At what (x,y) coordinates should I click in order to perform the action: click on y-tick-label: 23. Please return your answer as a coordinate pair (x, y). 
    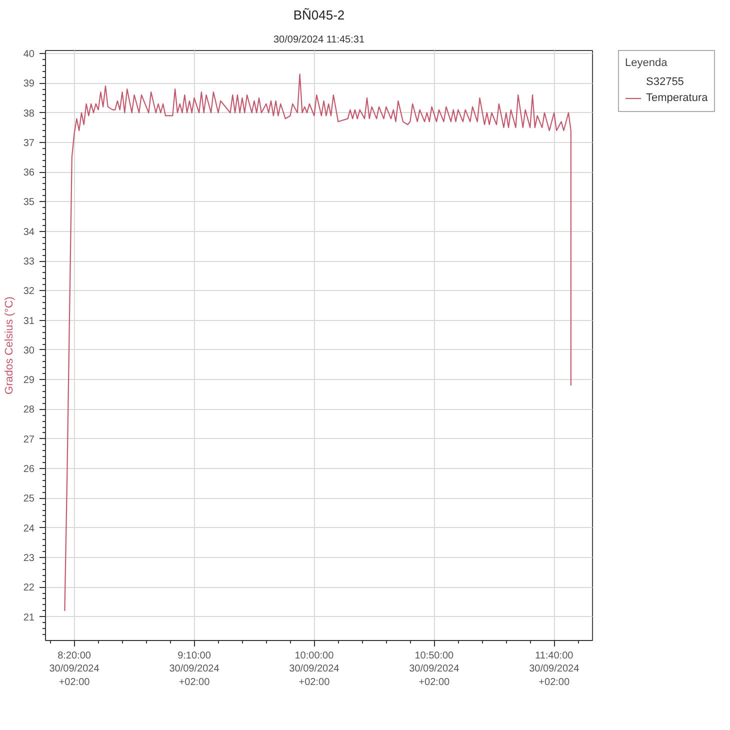
    Looking at the image, I should click on (29, 558).